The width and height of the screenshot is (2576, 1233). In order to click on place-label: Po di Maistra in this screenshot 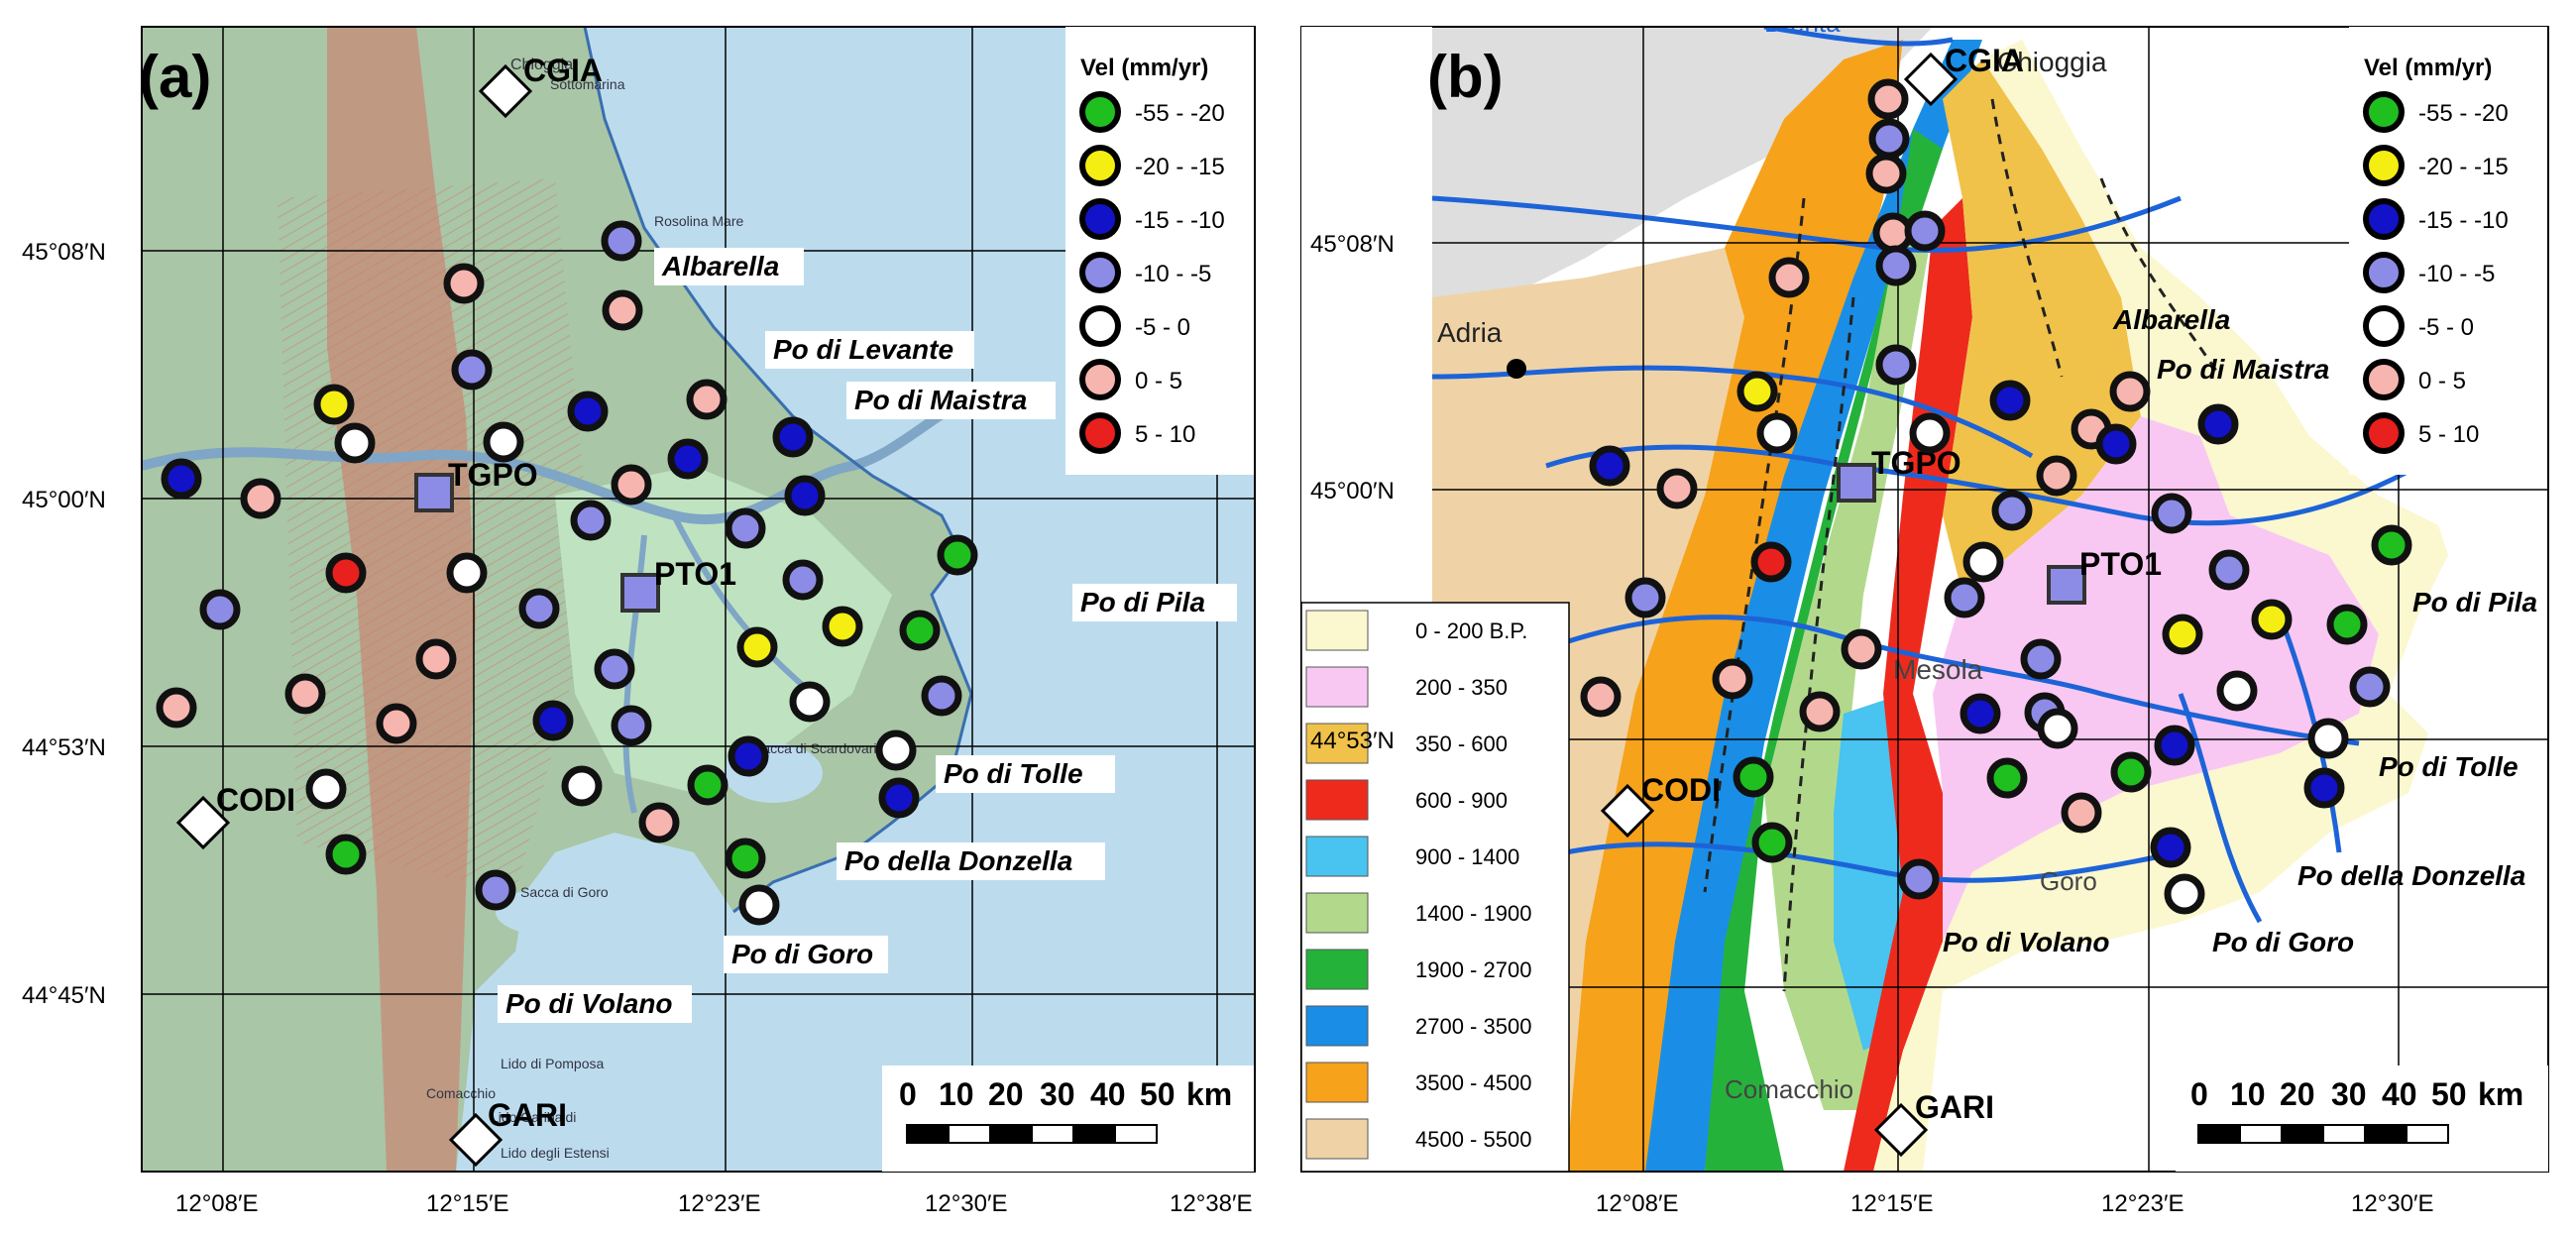, I will do `click(940, 400)`.